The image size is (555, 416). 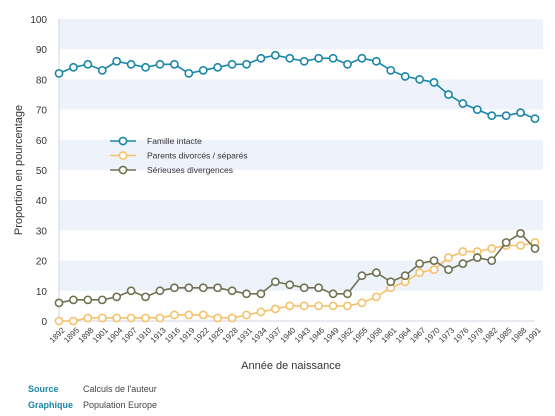 I want to click on x-tick-label: 1991, so click(x=533, y=334).